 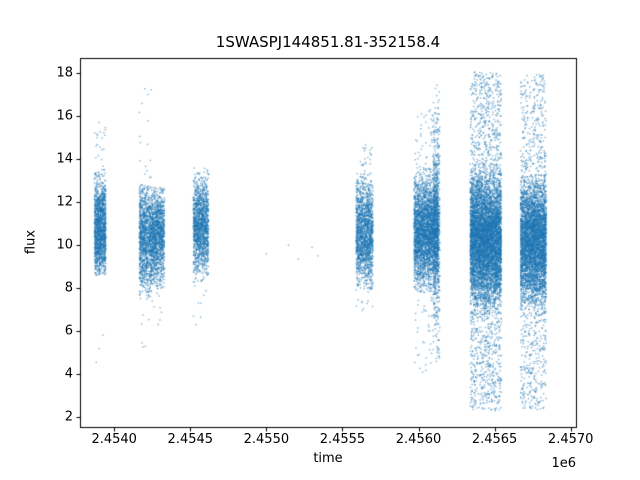 What do you see at coordinates (31, 242) in the screenshot?
I see `y-axis-label: flux` at bounding box center [31, 242].